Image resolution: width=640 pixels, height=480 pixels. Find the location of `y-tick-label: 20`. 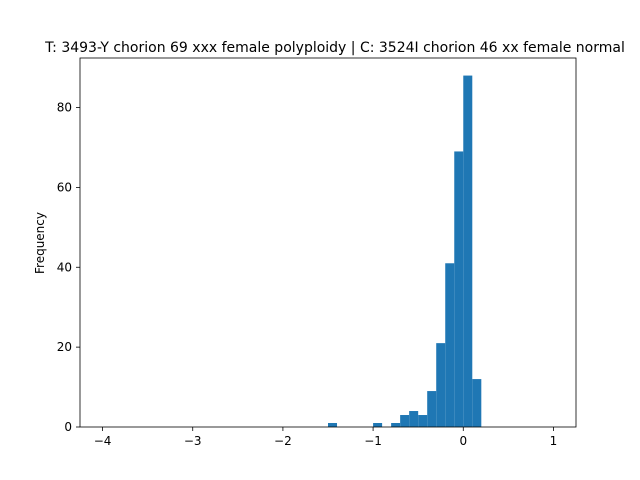

y-tick-label: 20 is located at coordinates (64, 347).